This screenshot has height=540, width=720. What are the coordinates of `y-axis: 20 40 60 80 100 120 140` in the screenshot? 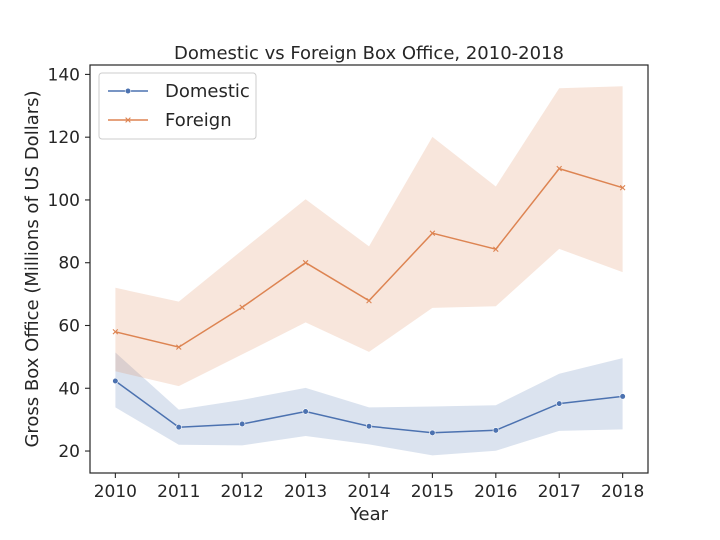 It's located at (69, 263).